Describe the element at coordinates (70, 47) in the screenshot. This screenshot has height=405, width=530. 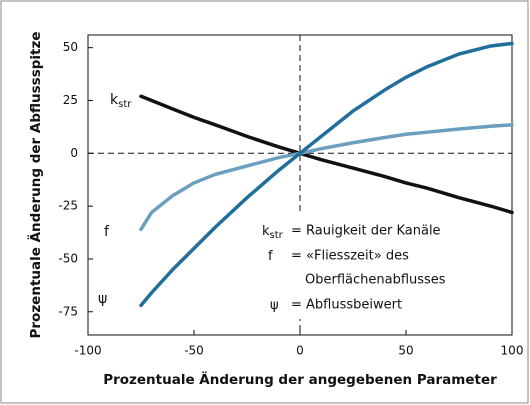
I see `y-tick-label: 50` at that location.